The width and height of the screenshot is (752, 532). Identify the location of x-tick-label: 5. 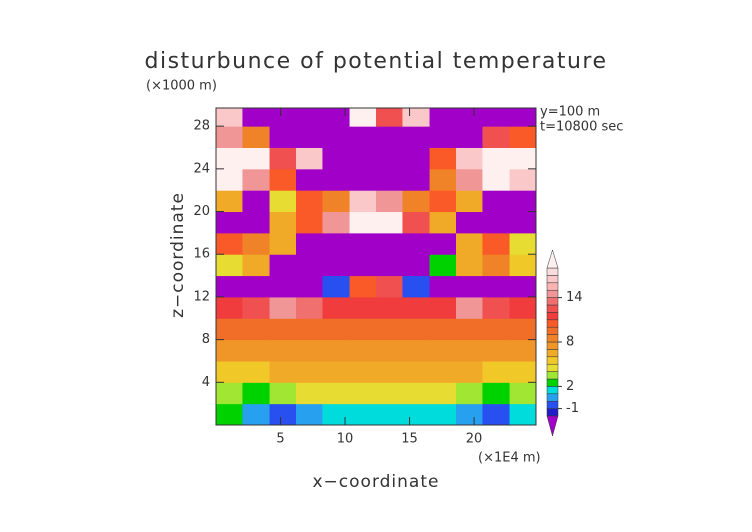
(280, 439).